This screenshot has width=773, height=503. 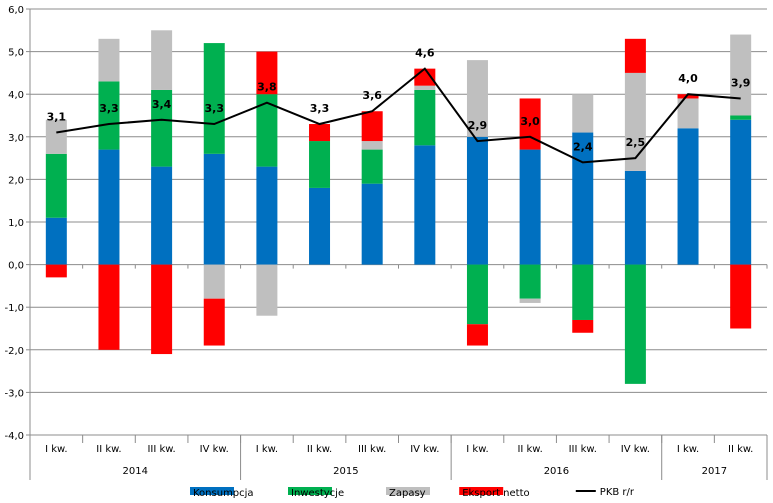 I want to click on legend-label: Inwestycje, so click(x=317, y=493).